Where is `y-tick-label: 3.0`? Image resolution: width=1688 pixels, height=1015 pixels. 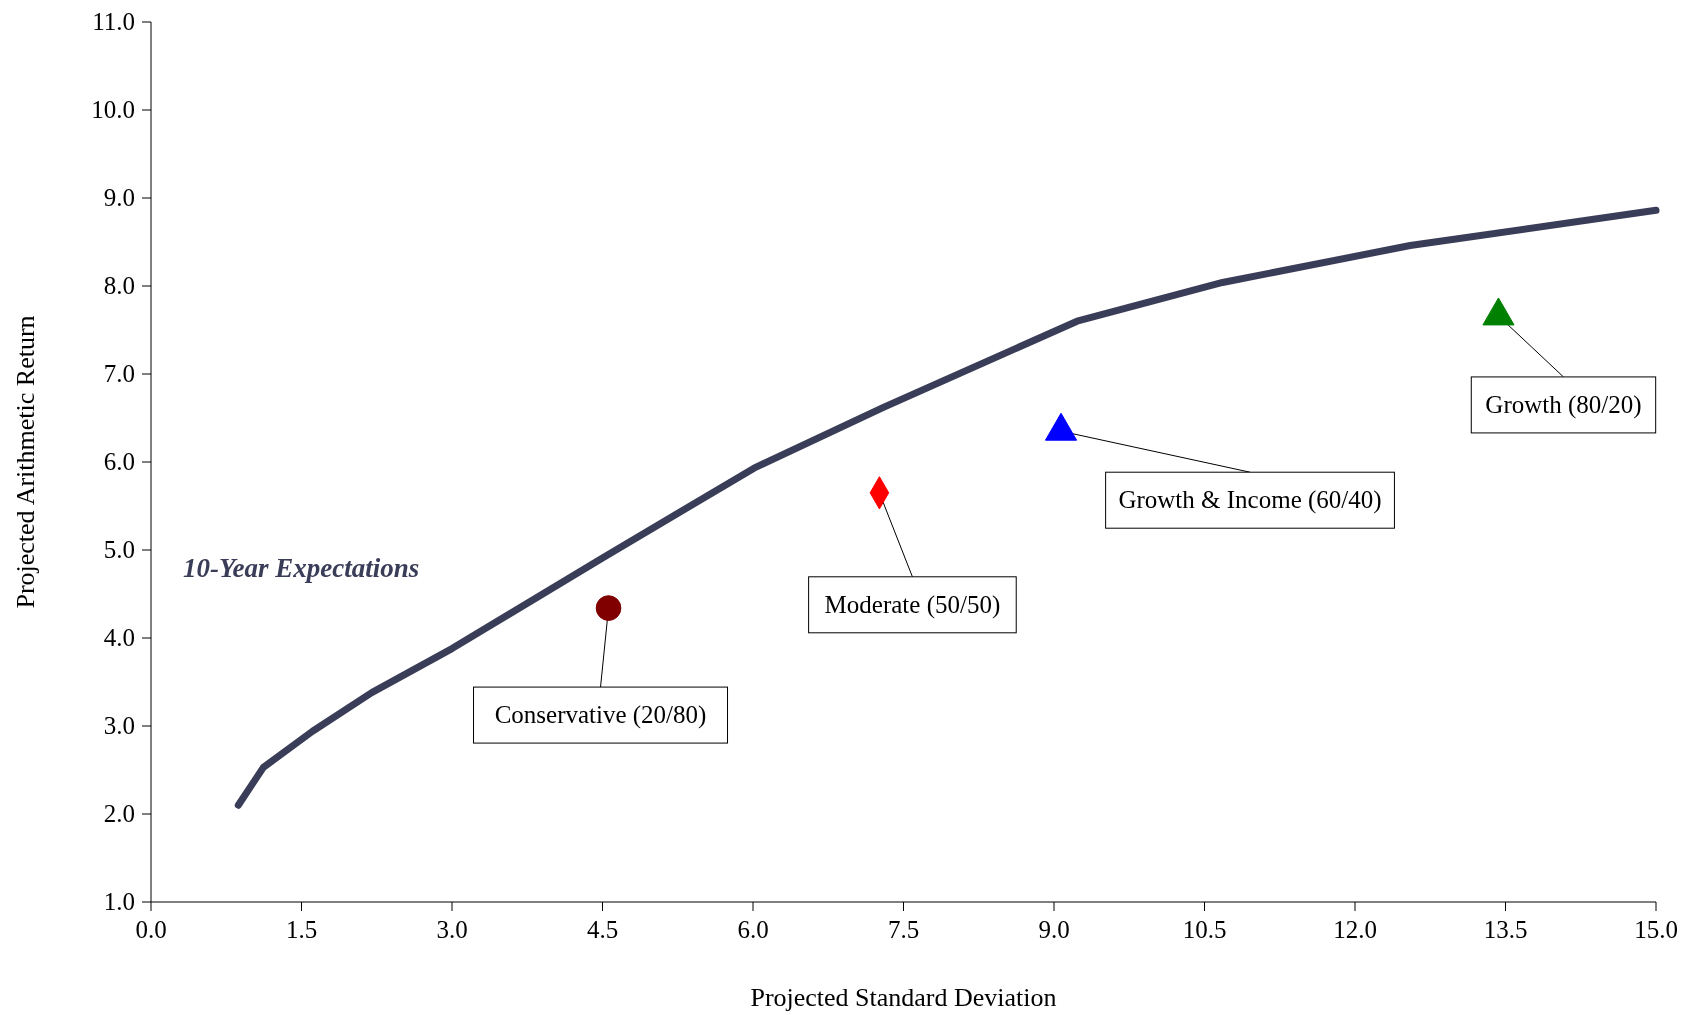
y-tick-label: 3.0 is located at coordinates (119, 725).